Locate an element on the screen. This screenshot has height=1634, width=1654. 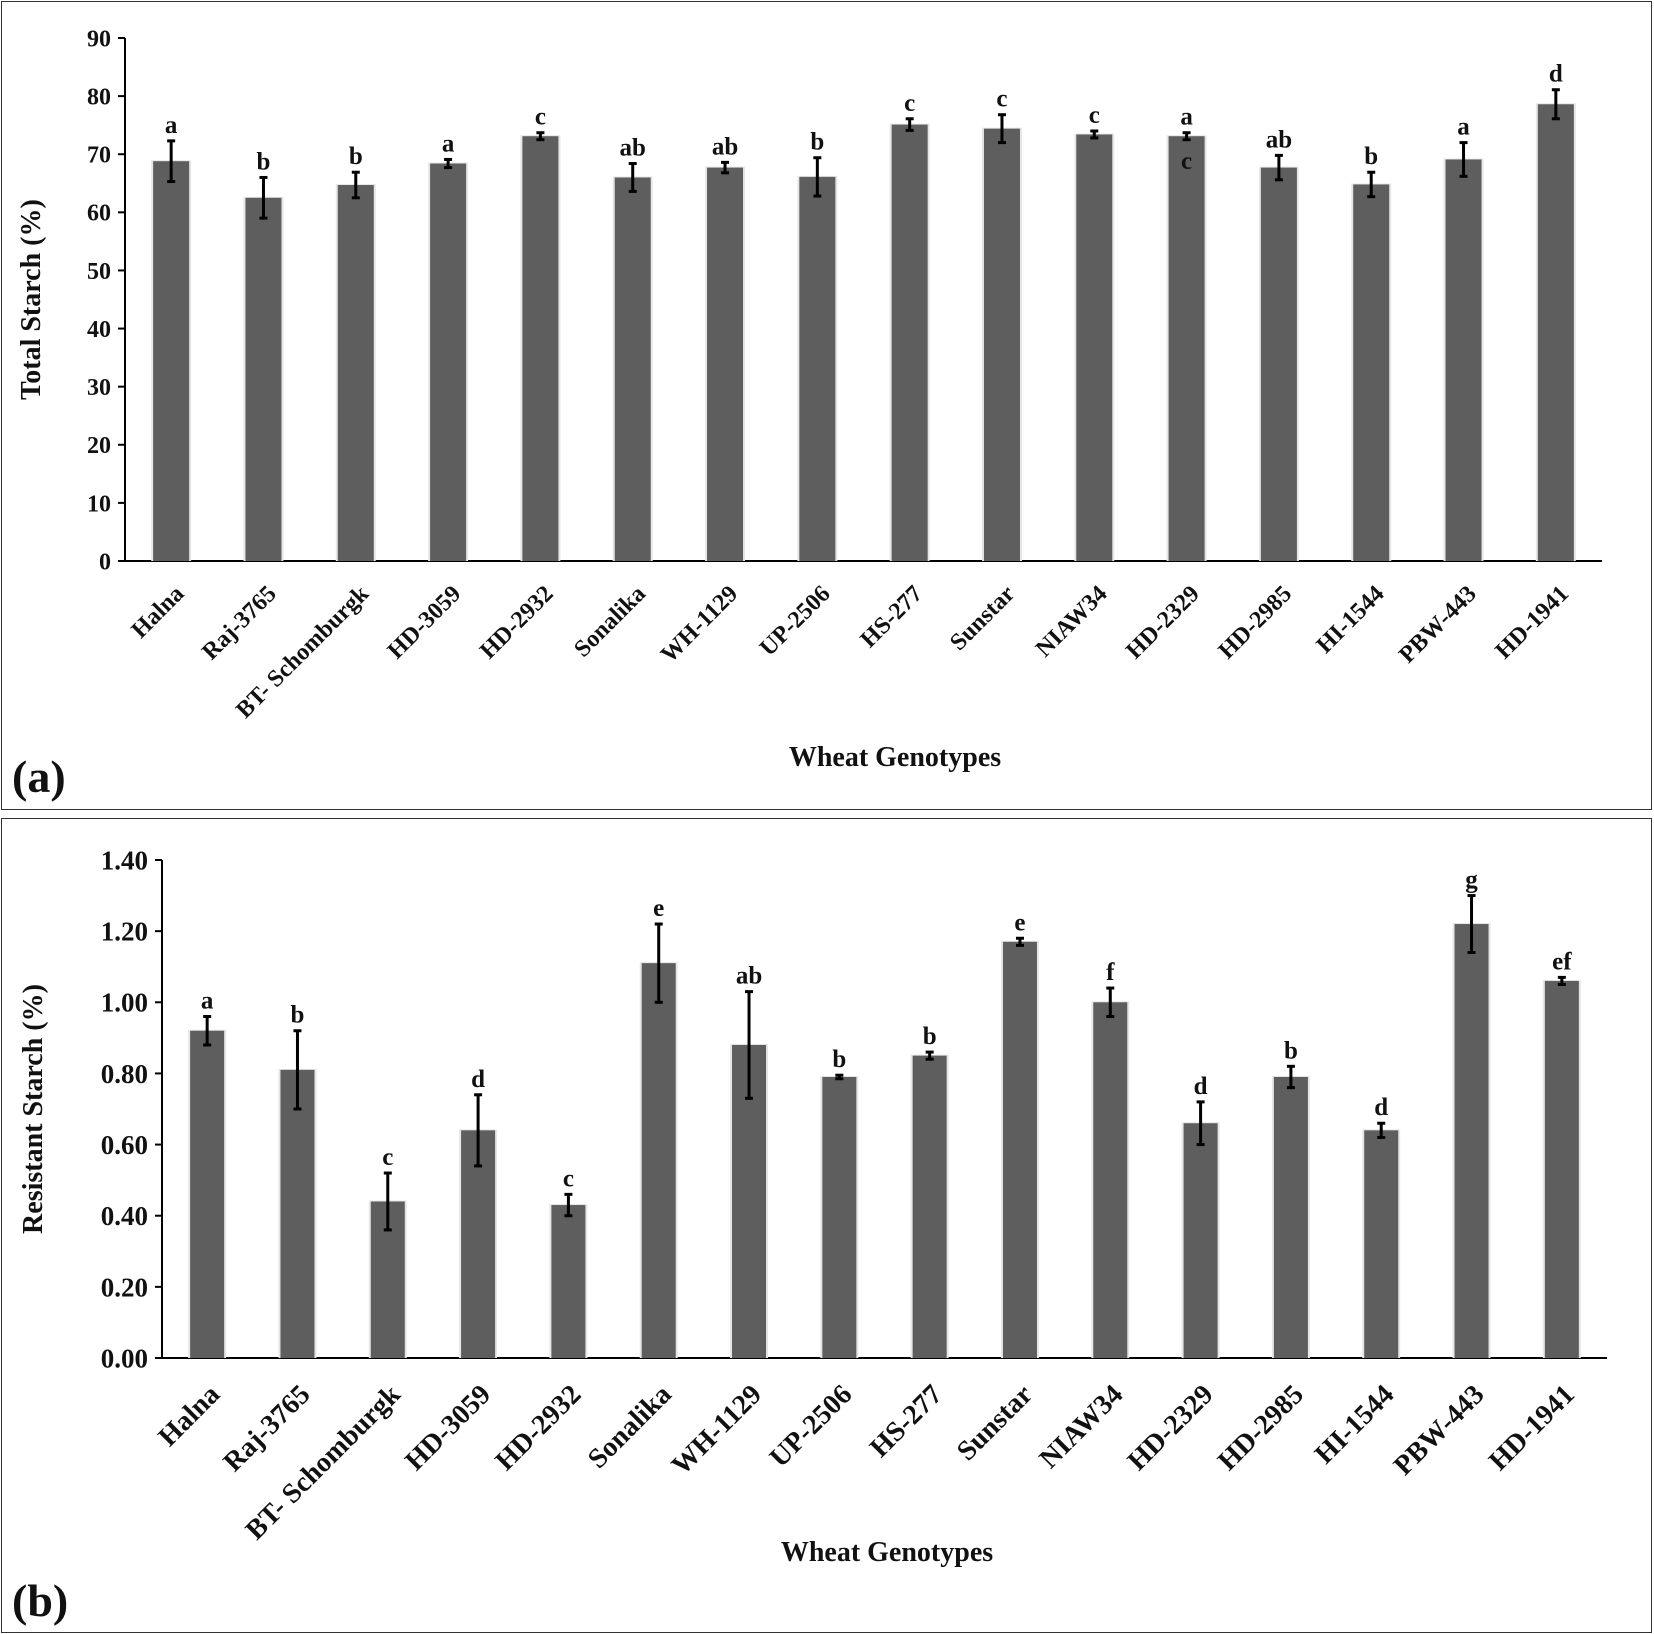
y-tick-label: 0.60 is located at coordinates (124, 1145).